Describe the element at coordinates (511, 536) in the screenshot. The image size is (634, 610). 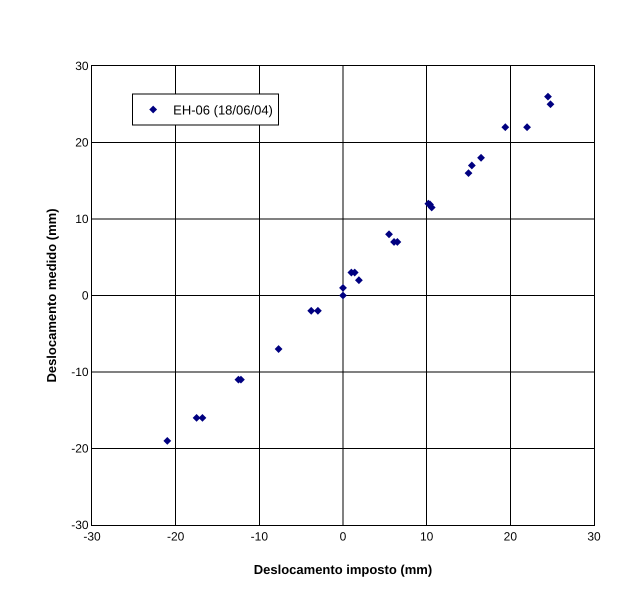
I see `x-tick-label: 20` at that location.